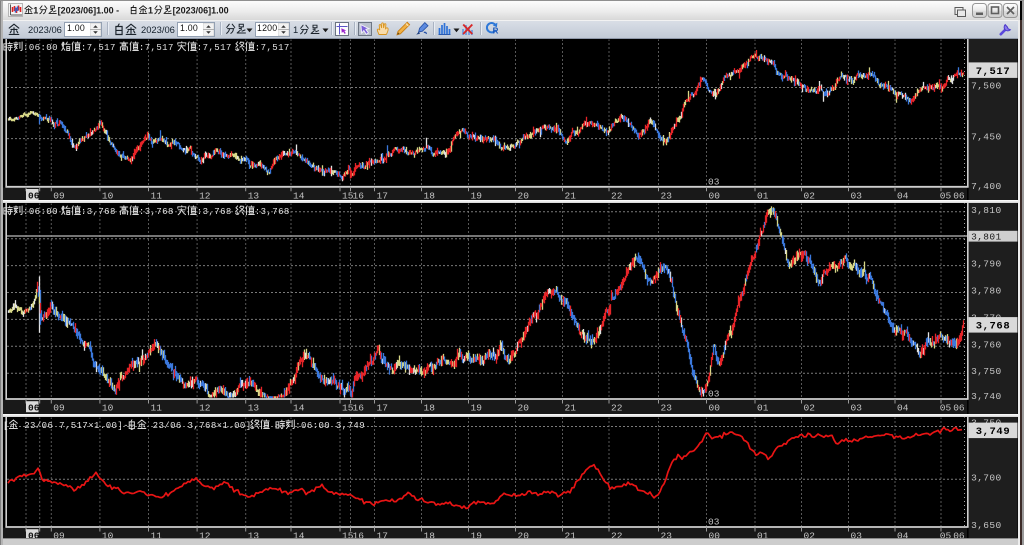 This screenshot has height=545, width=1024. I want to click on svg-text: :06:00, so click(43, 211).